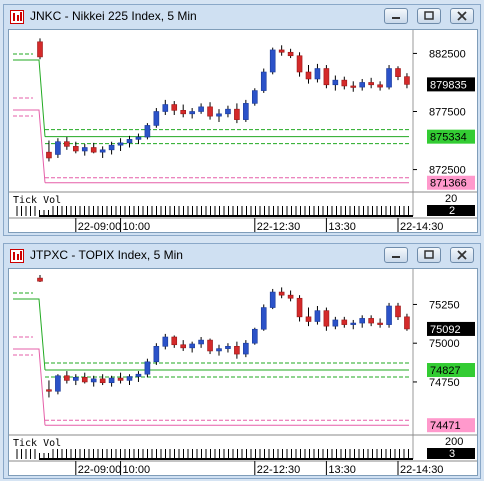  What do you see at coordinates (444, 344) in the screenshot?
I see `price-tick-label: 75000` at bounding box center [444, 344].